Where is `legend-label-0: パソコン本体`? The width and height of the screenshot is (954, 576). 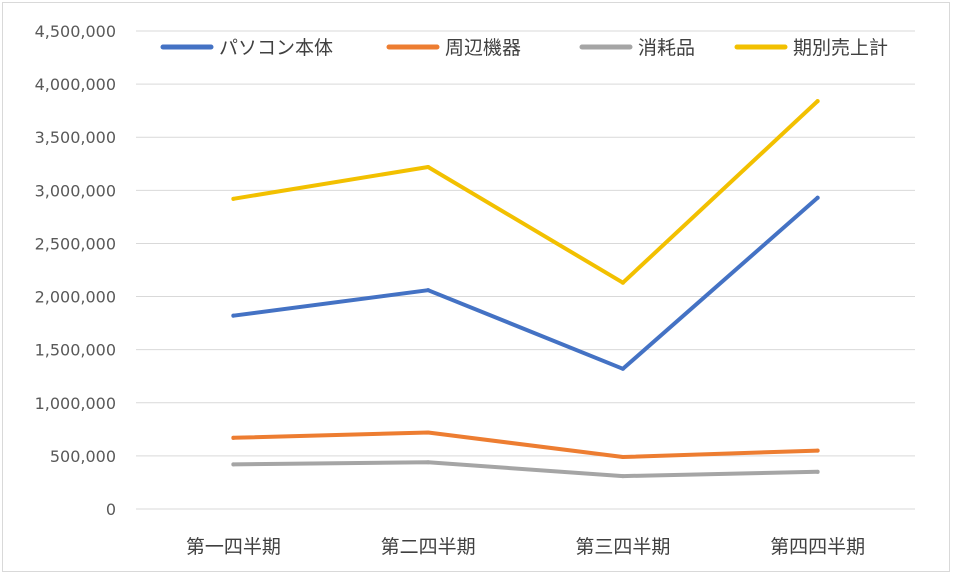 legend-label-0: パソコン本体 is located at coordinates (276, 48).